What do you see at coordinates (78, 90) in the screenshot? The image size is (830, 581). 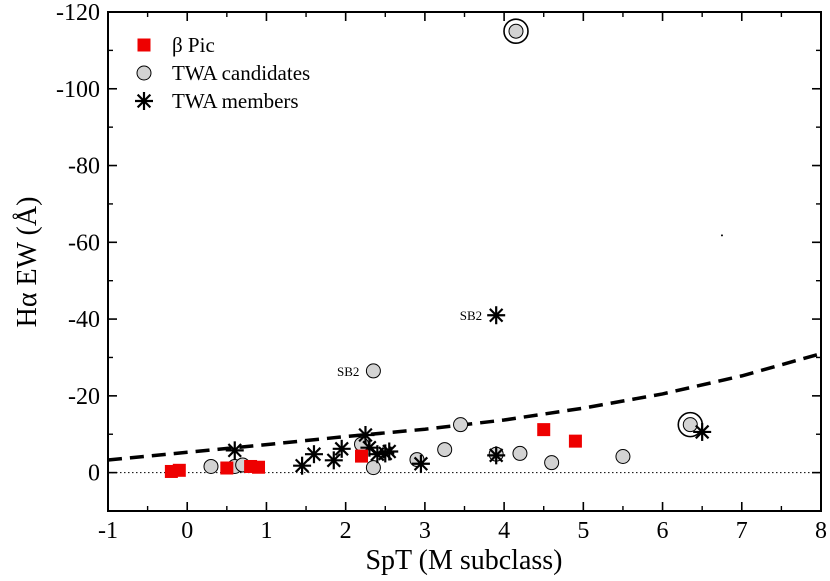 I see `y-tick-label: -100` at bounding box center [78, 90].